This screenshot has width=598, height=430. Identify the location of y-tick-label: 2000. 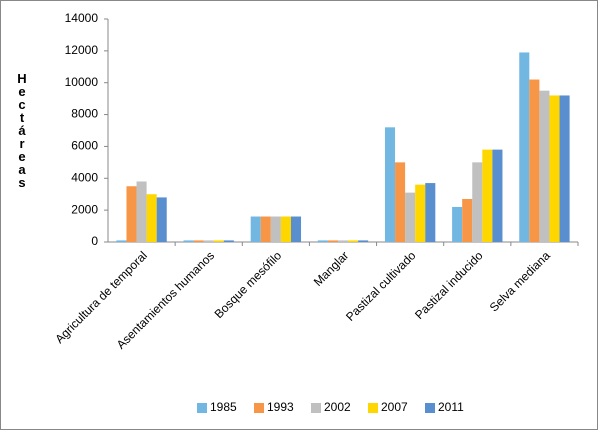
(84, 209).